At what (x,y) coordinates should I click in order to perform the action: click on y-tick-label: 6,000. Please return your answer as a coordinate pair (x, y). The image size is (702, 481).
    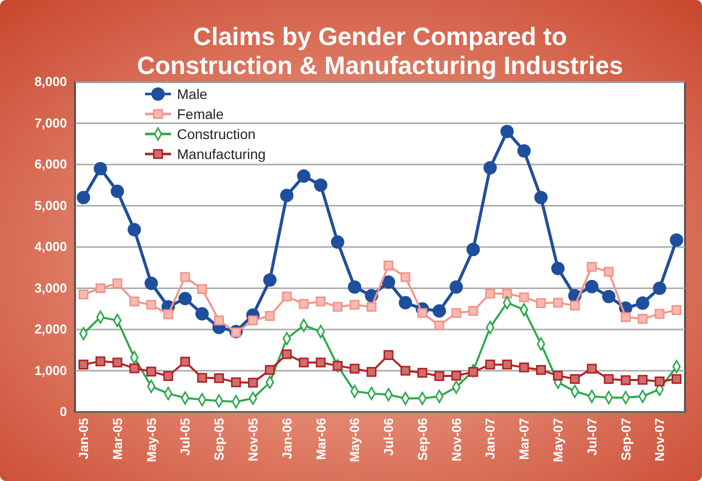
    Looking at the image, I should click on (50, 164).